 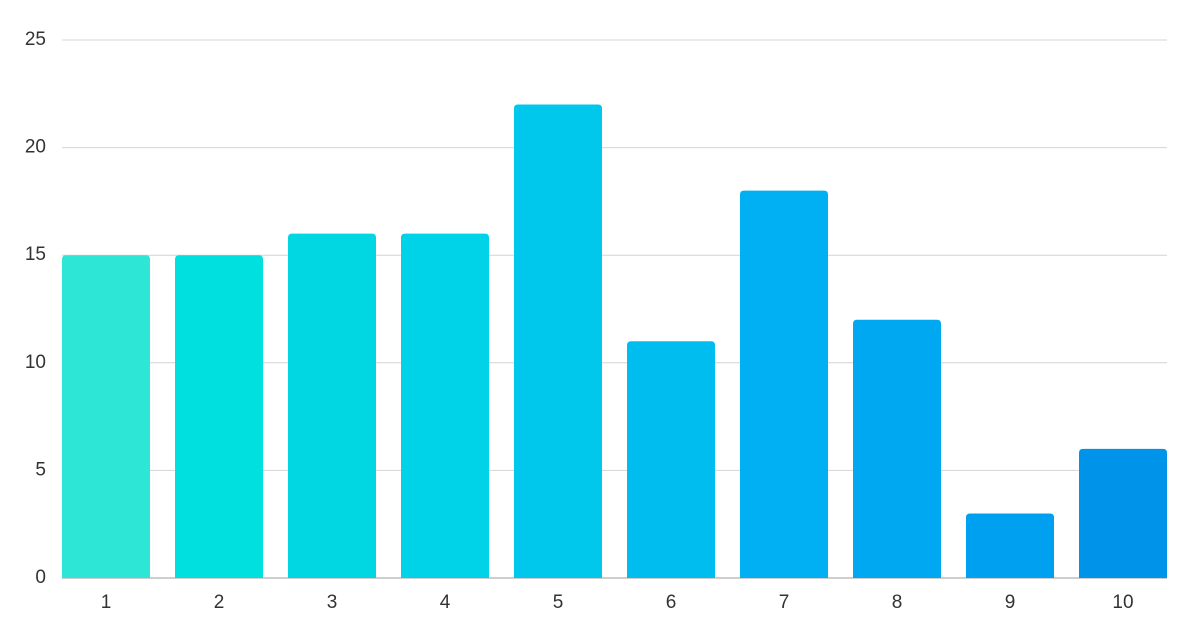 I want to click on y-tick-label: 5, so click(x=40, y=469).